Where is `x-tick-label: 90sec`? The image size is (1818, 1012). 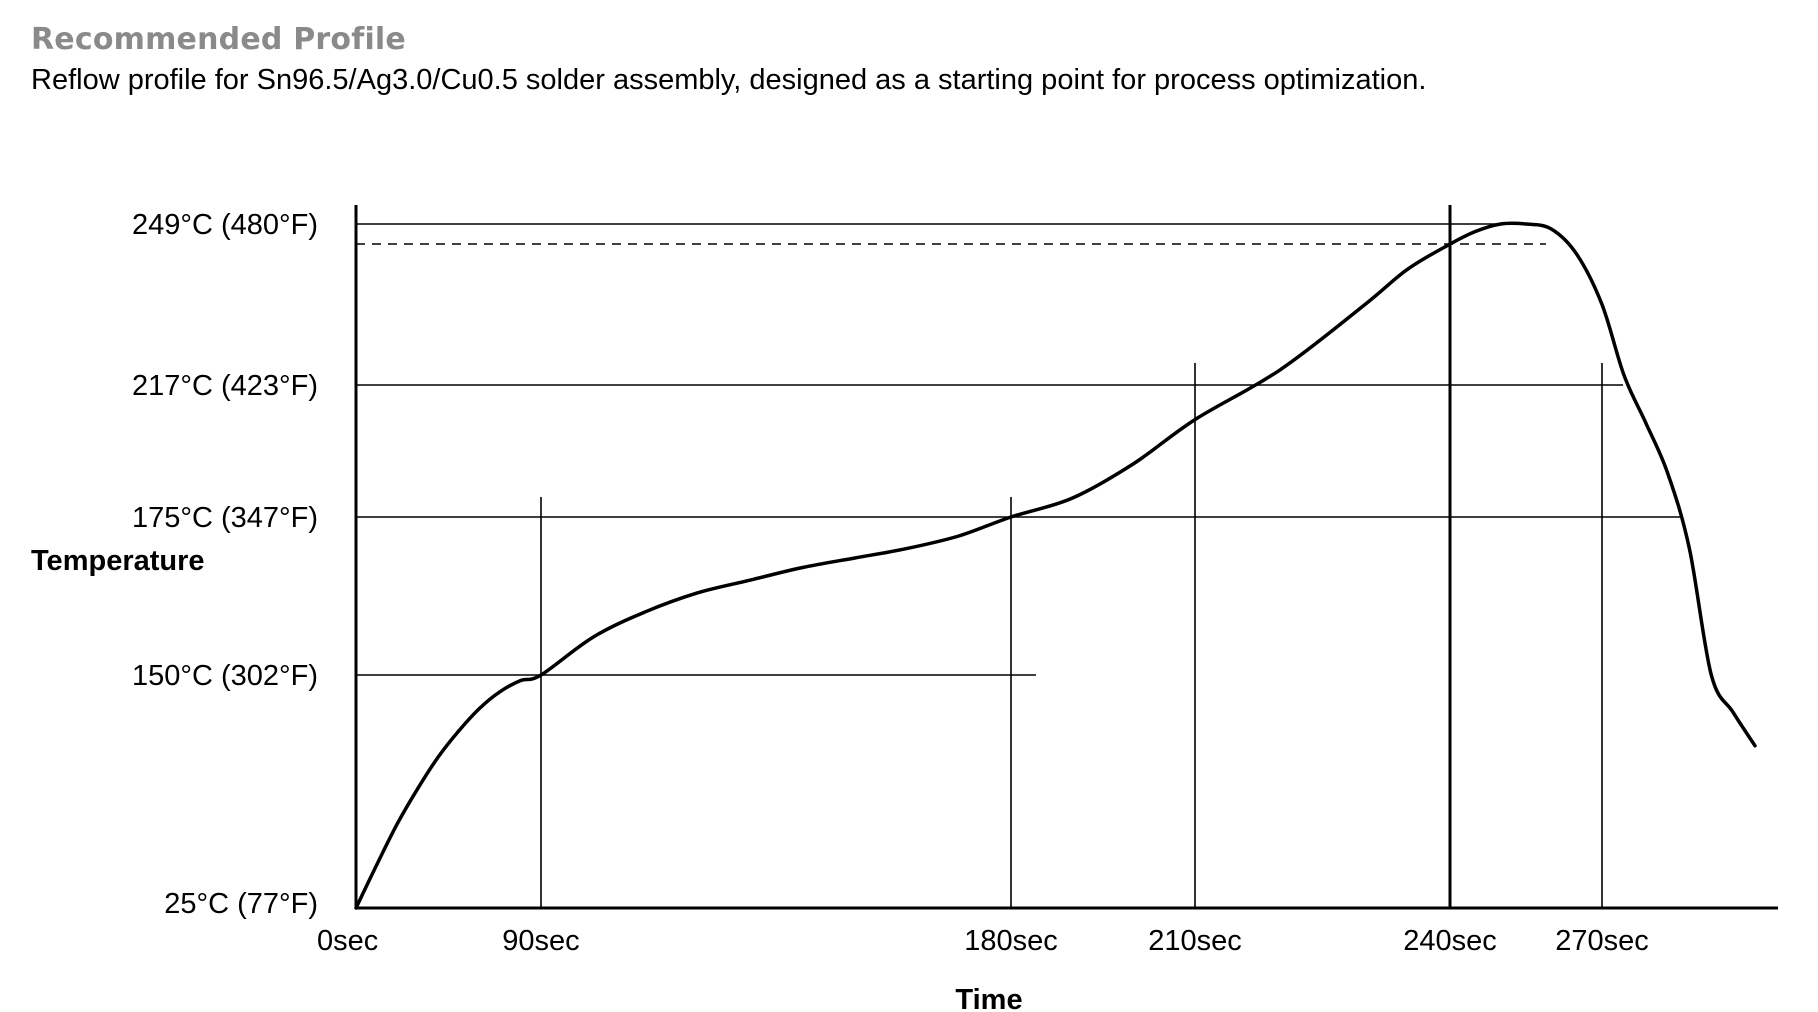 x-tick-label: 90sec is located at coordinates (540, 941).